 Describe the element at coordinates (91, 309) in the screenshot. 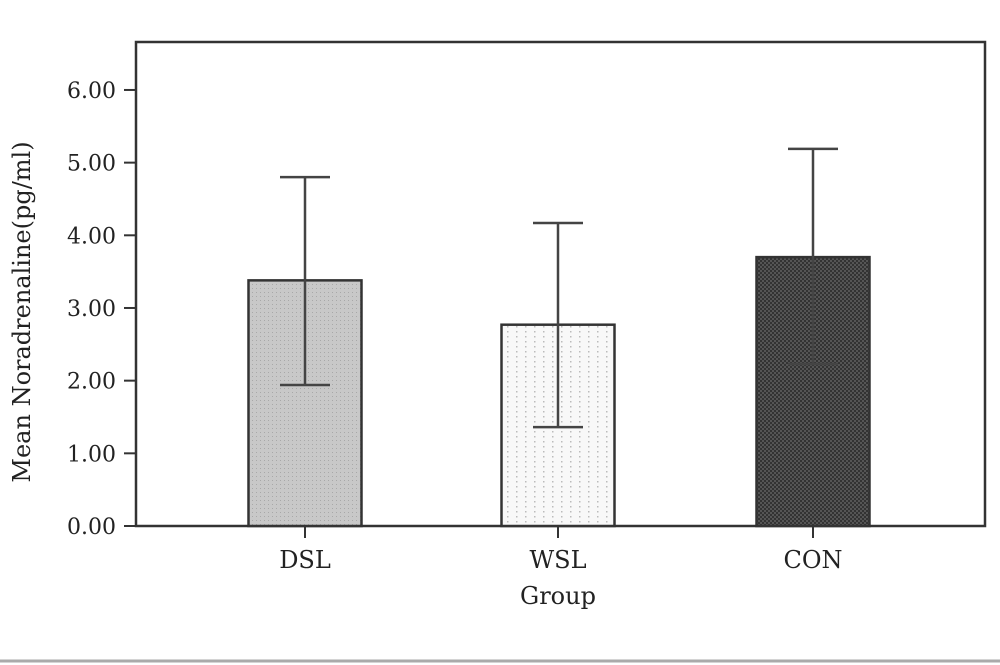

I see `y-tick-label: 3.00` at that location.